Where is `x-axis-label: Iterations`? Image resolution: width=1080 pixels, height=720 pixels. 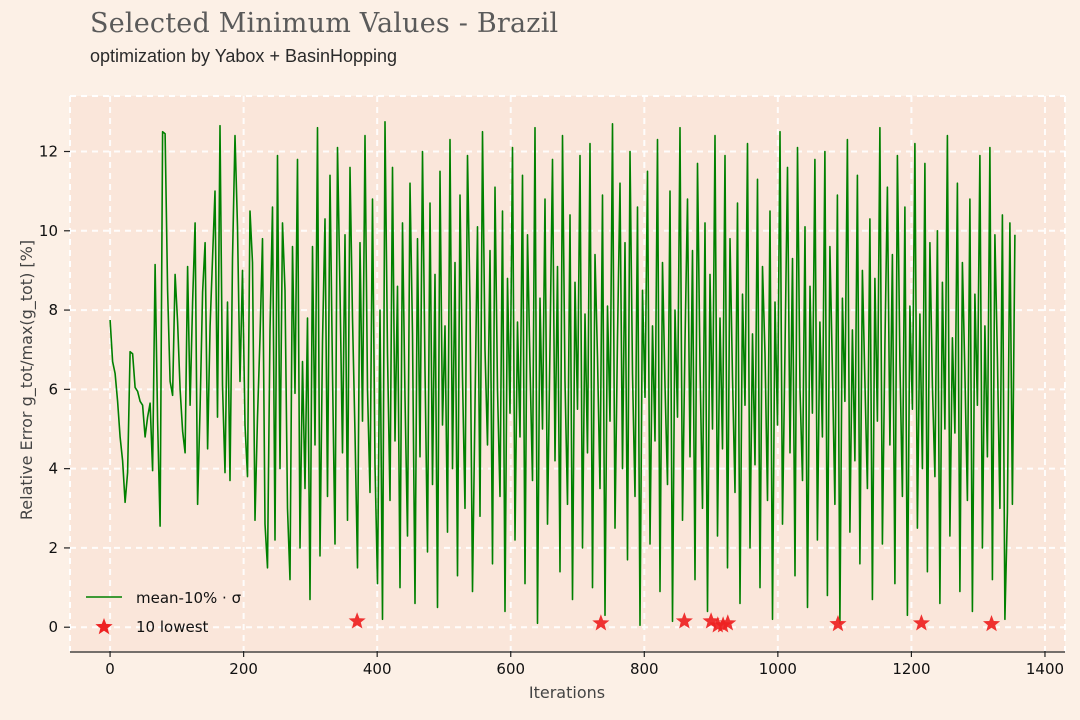
x-axis-label: Iterations is located at coordinates (567, 692).